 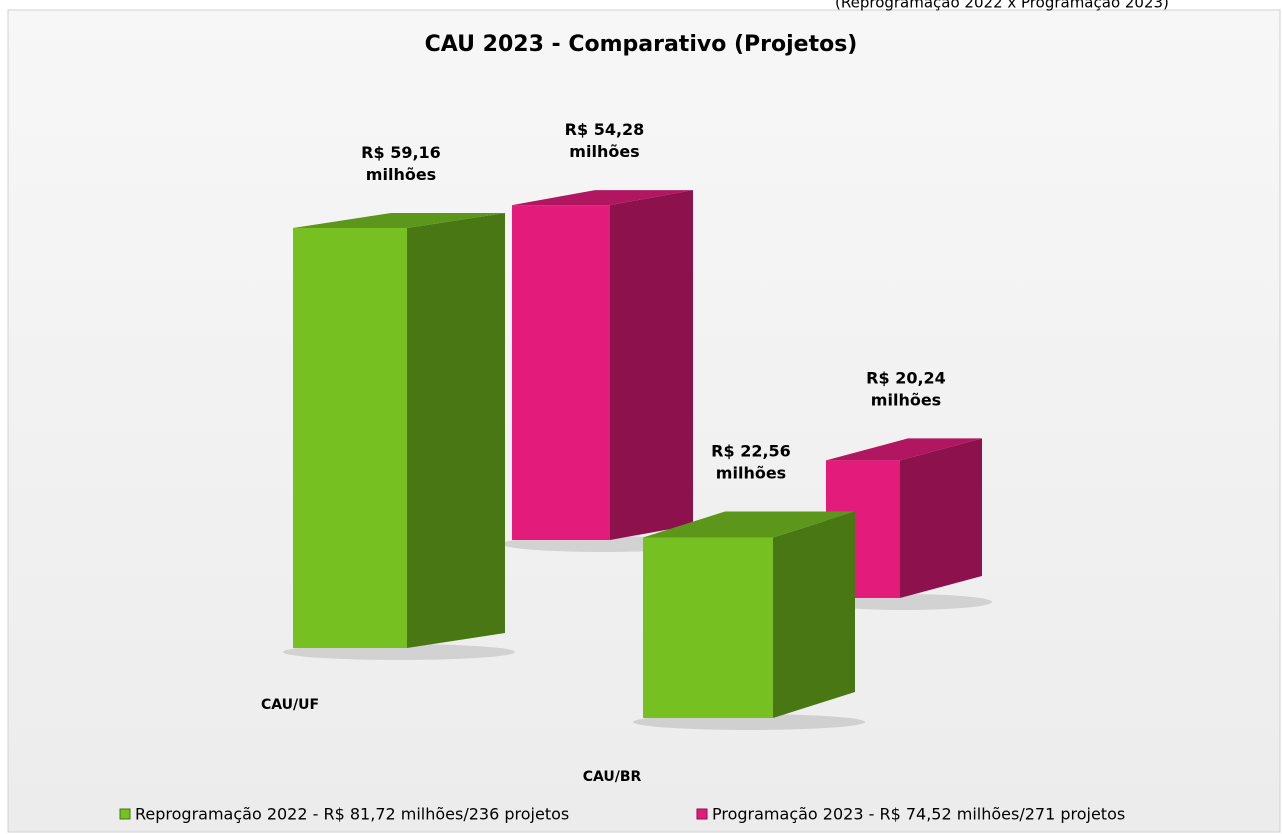 What do you see at coordinates (641, 44) in the screenshot?
I see `chart-title: CAU 2023 - Comparativo (Projetos)` at bounding box center [641, 44].